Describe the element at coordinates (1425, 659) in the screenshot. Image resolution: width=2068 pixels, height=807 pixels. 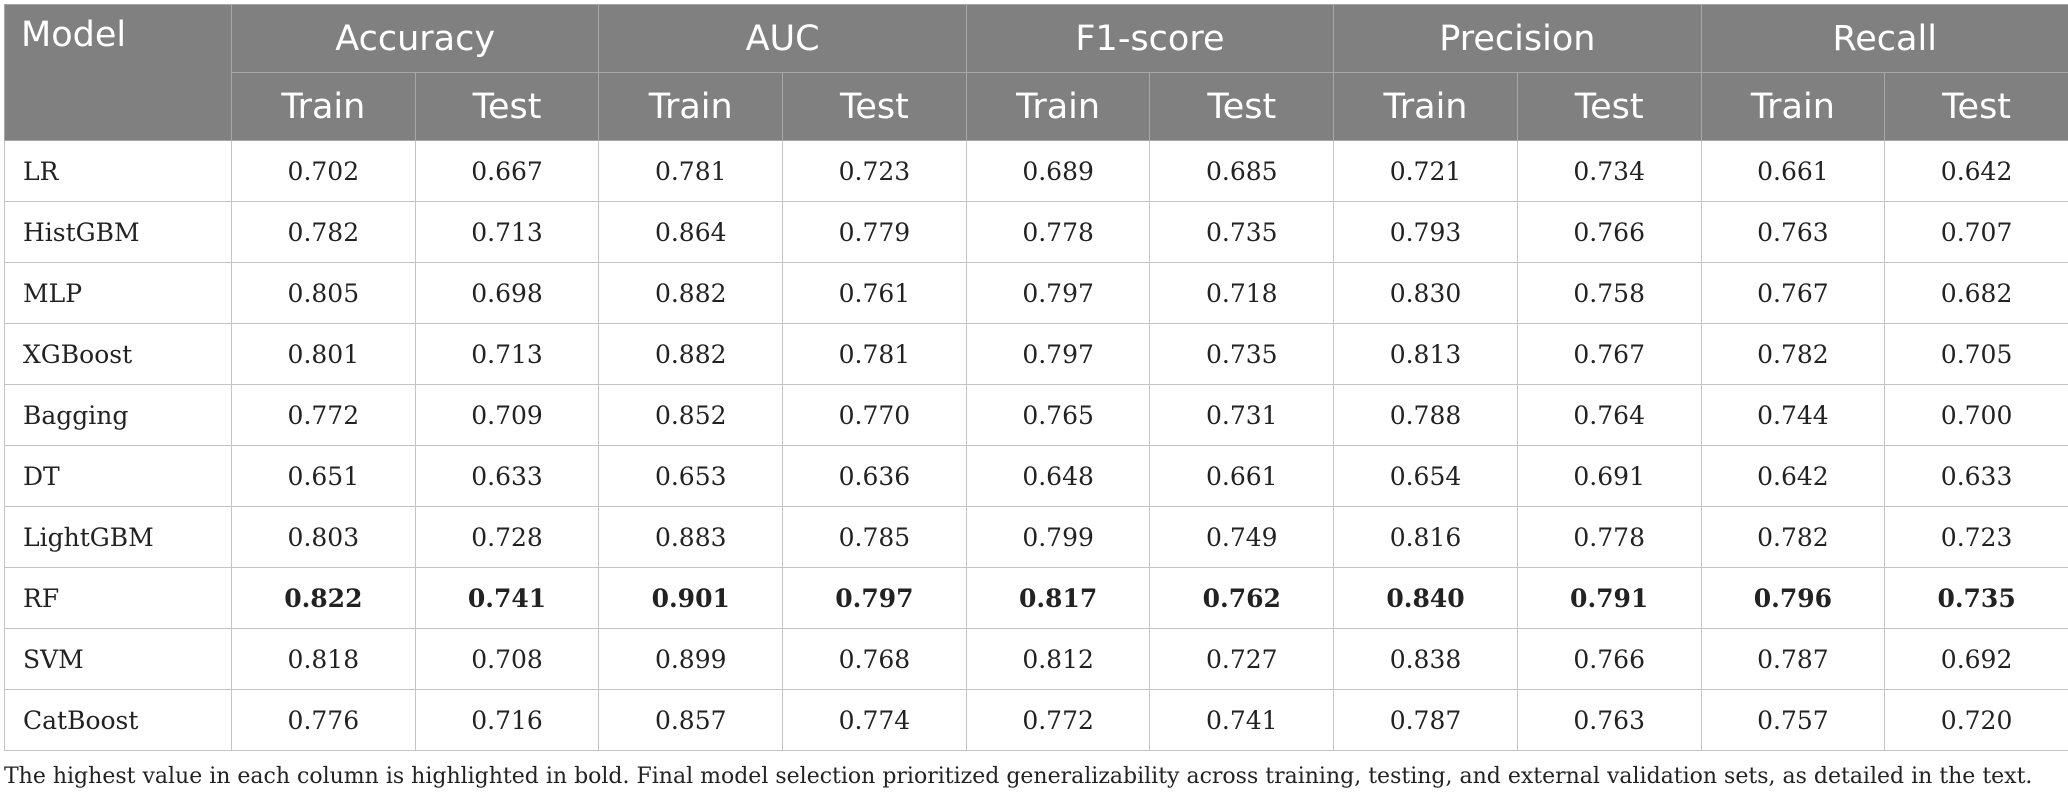
I see `metric-value-cell: 0.838` at that location.